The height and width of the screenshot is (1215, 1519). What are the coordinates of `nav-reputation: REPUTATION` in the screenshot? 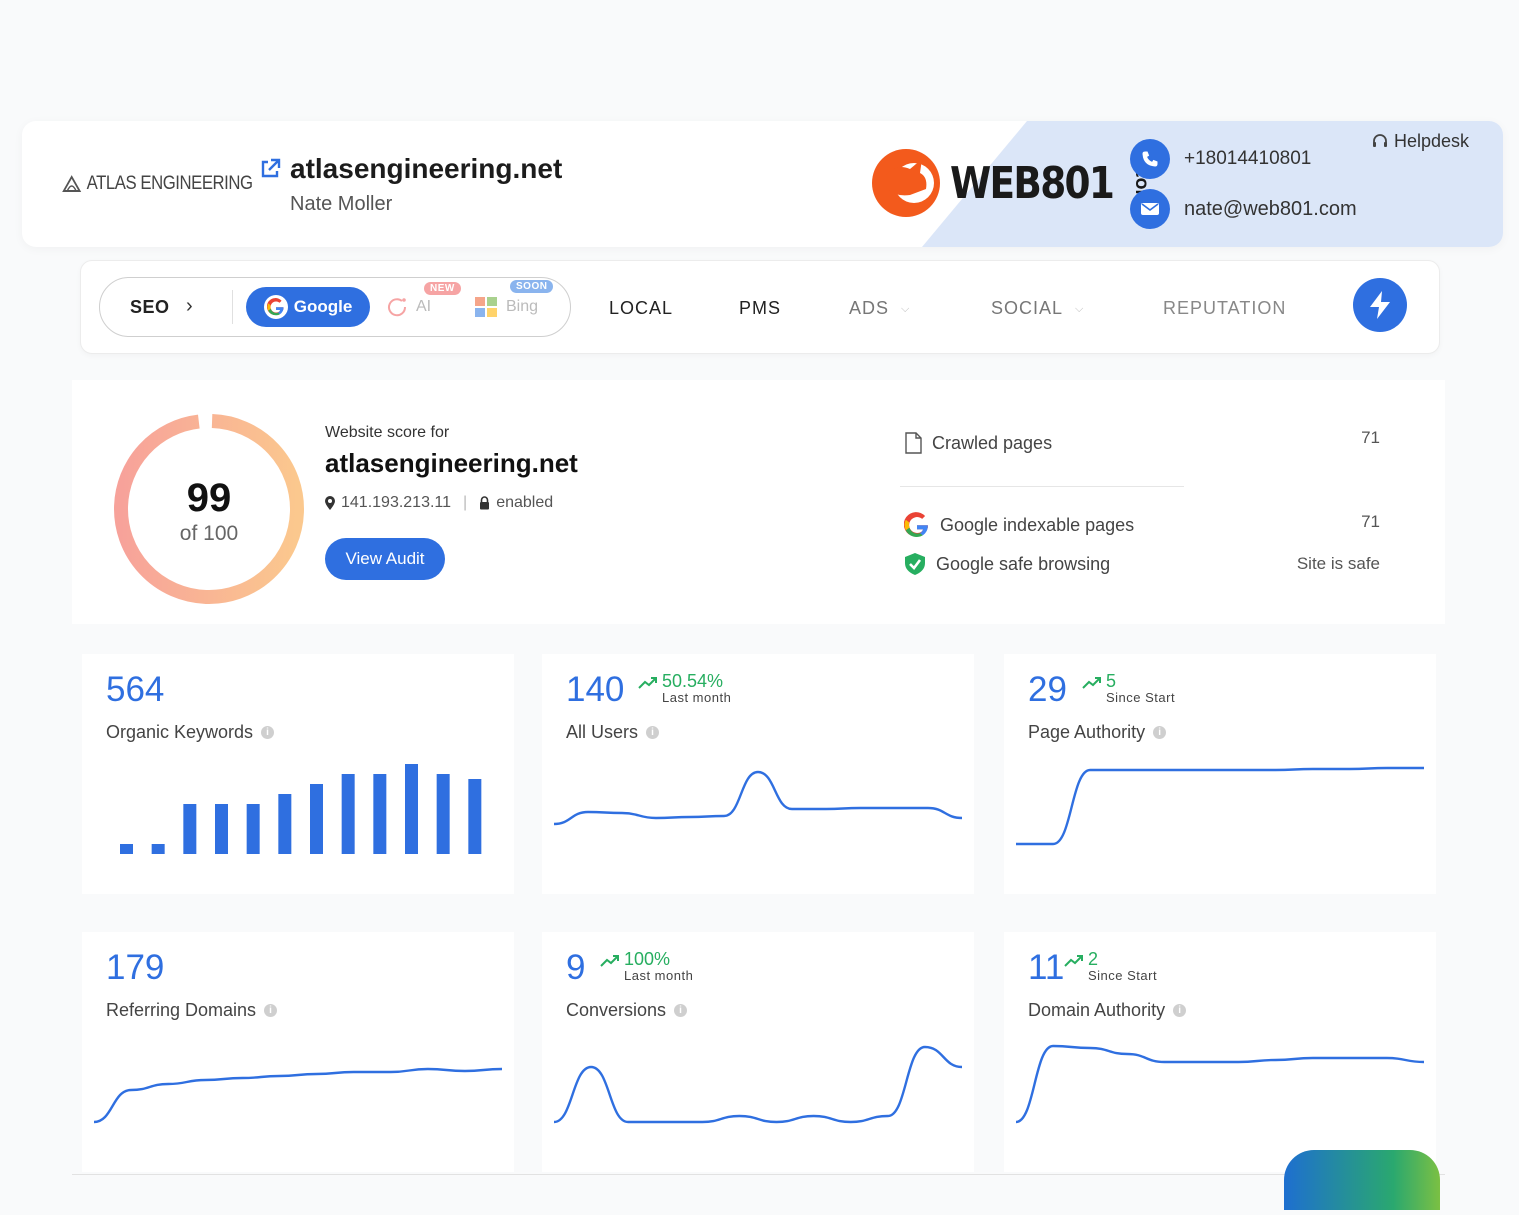 It's located at (1225, 308).